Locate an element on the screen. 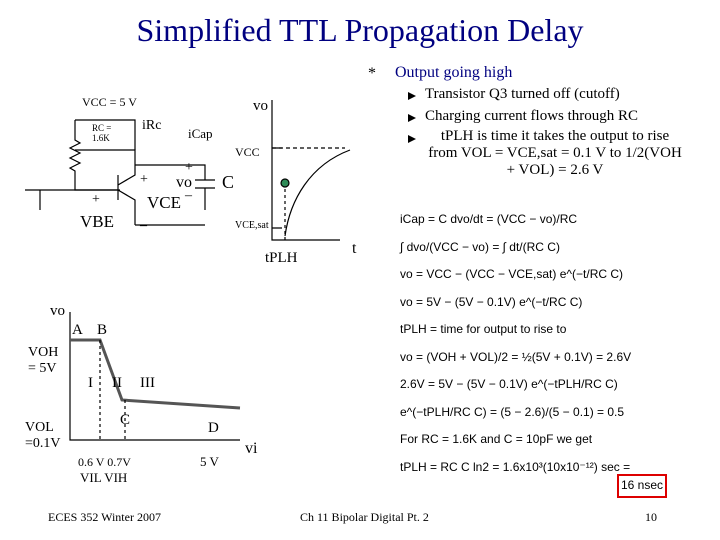 This screenshot has height=540, width=720. label: VCE,sat is located at coordinates (252, 225).